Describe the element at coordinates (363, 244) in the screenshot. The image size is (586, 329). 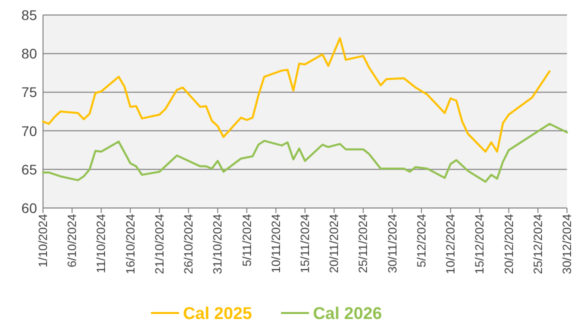
I see `x-tick-label: 25/11/2024` at that location.